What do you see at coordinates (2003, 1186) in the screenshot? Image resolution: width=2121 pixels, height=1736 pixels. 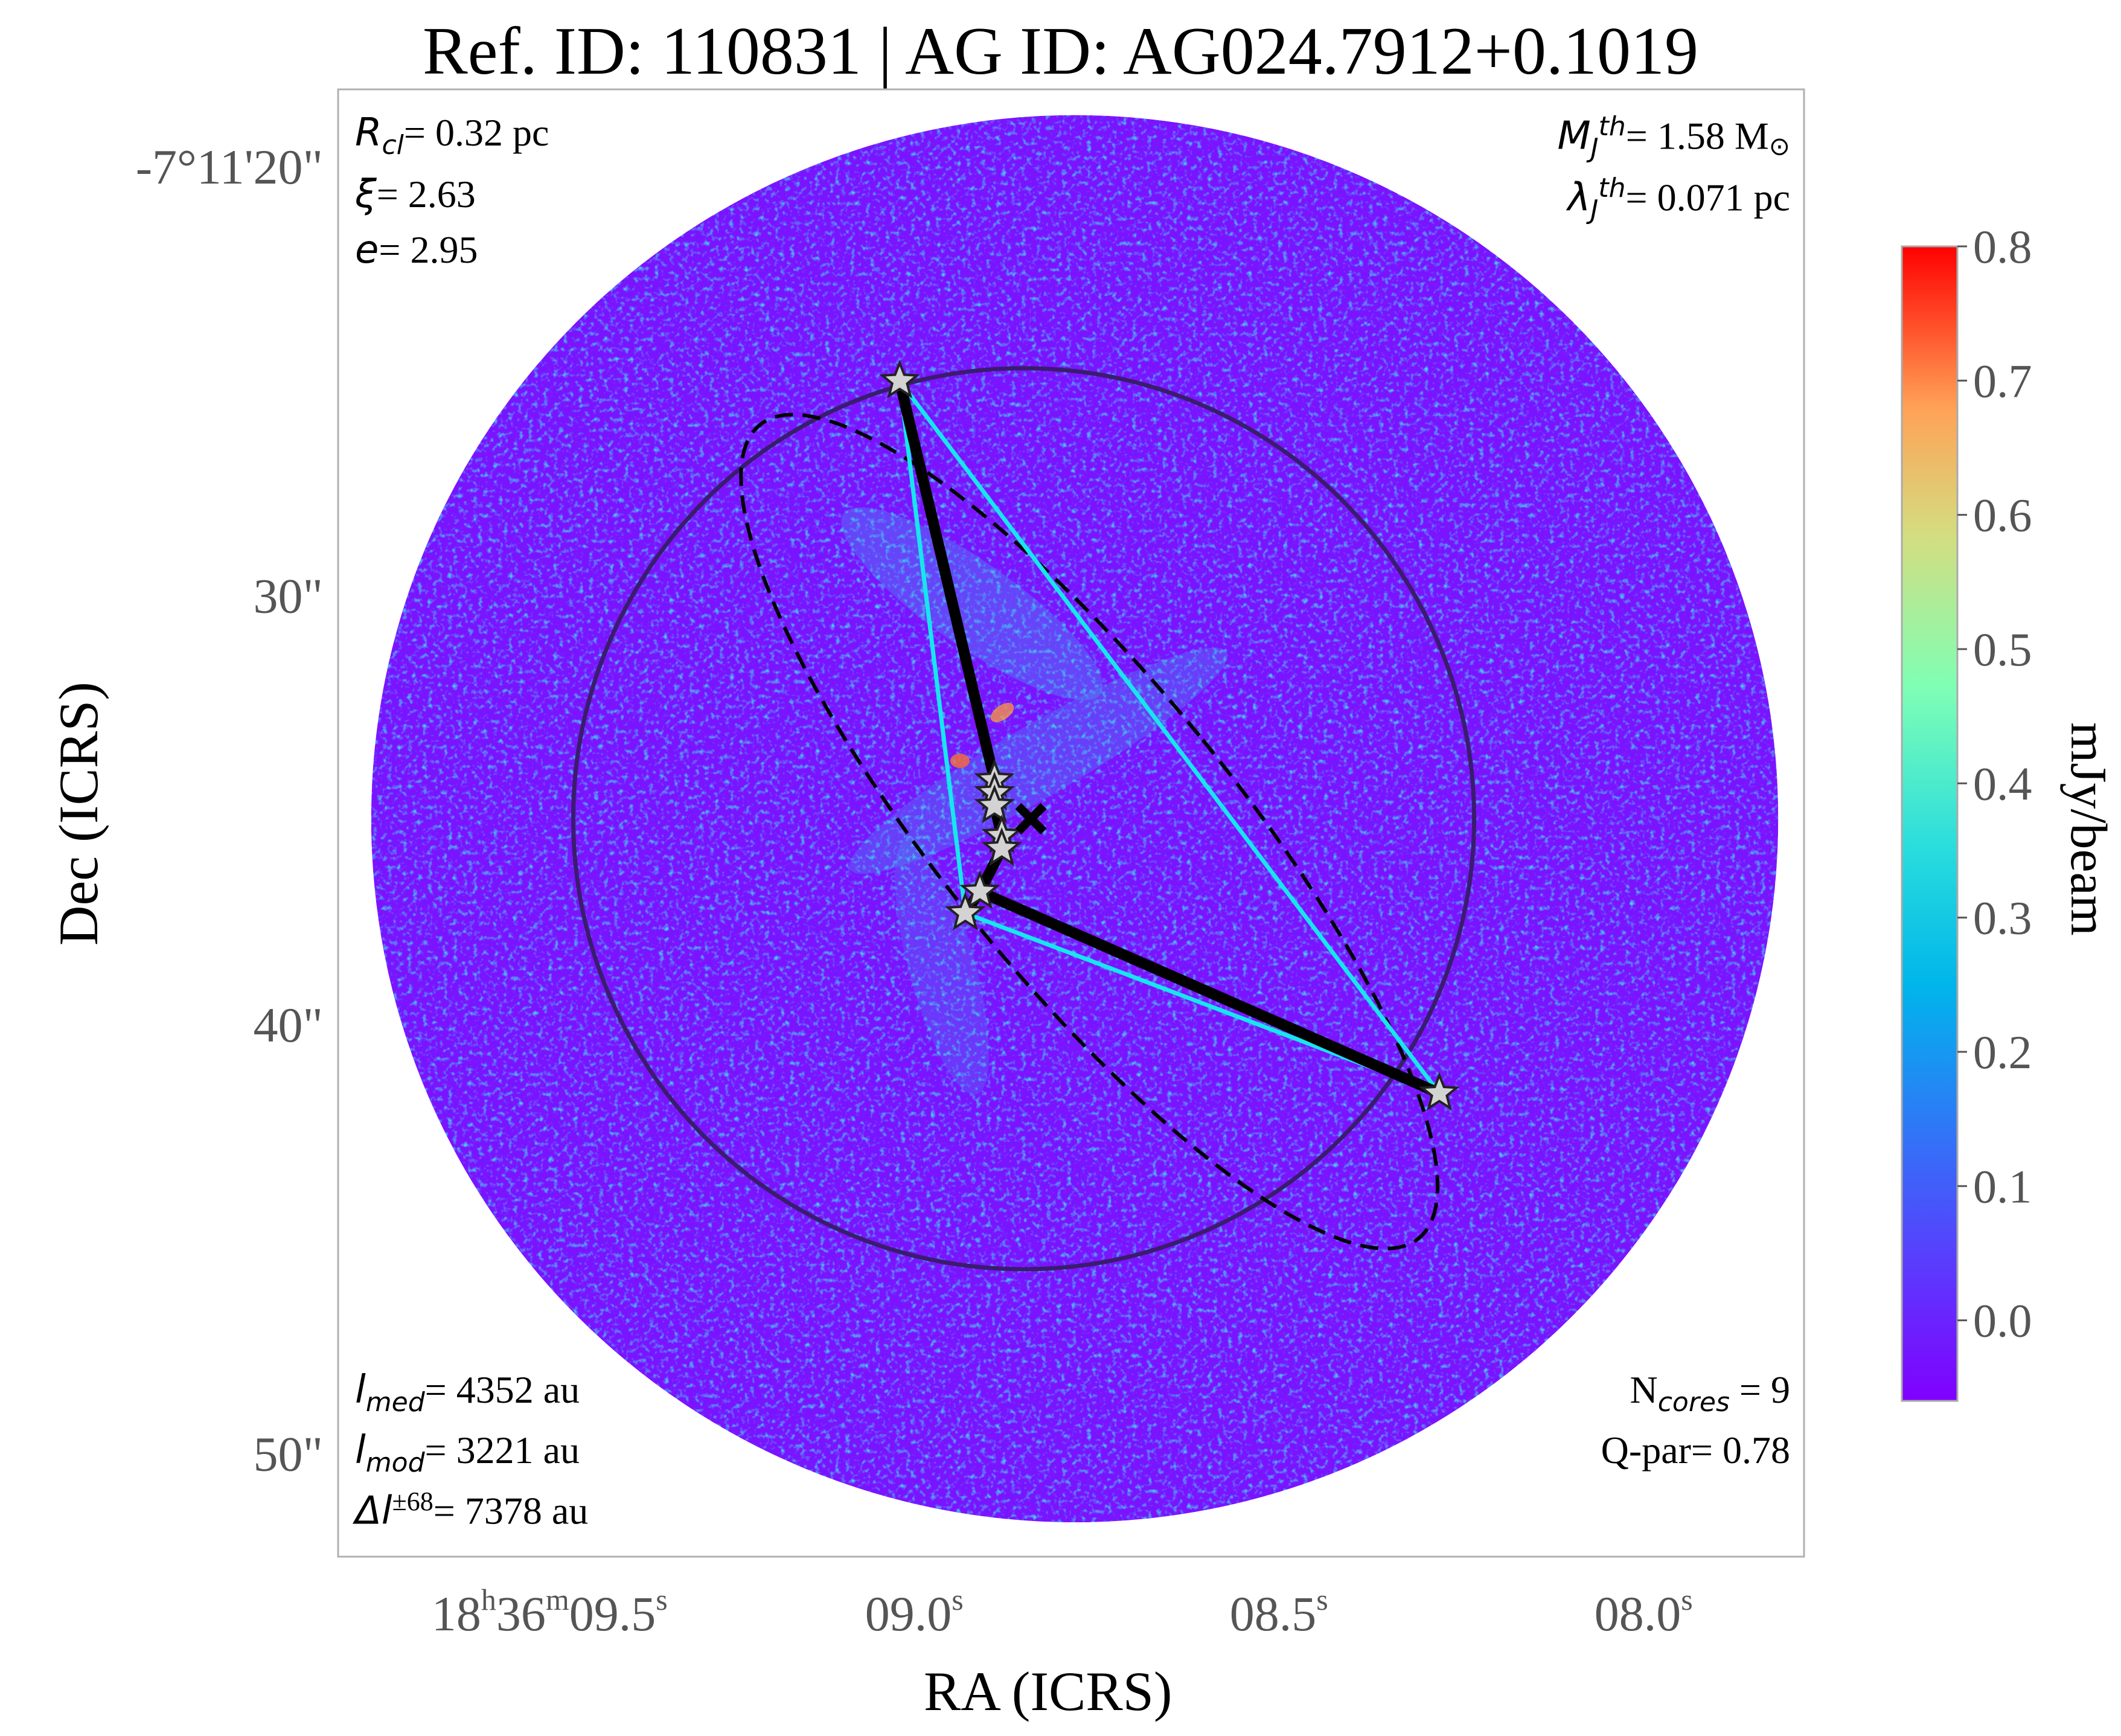 I see `colorbar-tick-label: 0.1` at bounding box center [2003, 1186].